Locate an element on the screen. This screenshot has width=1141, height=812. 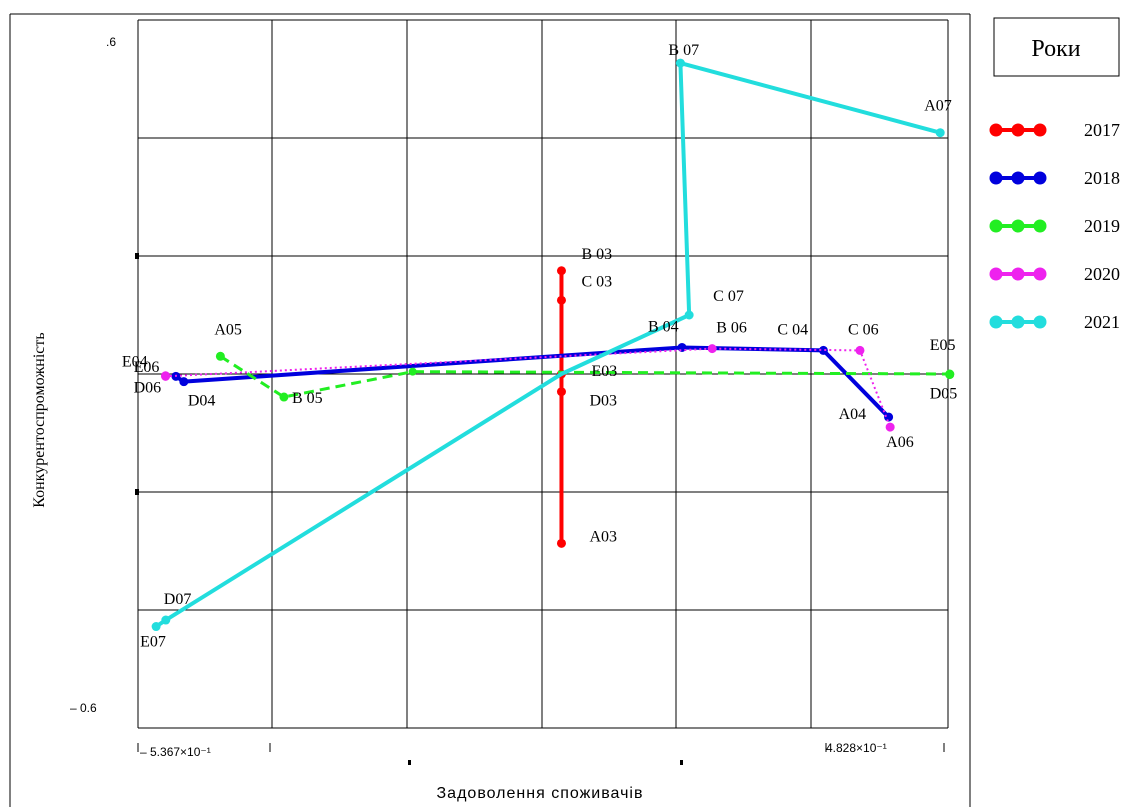
point-label: D03 is located at coordinates (603, 401).